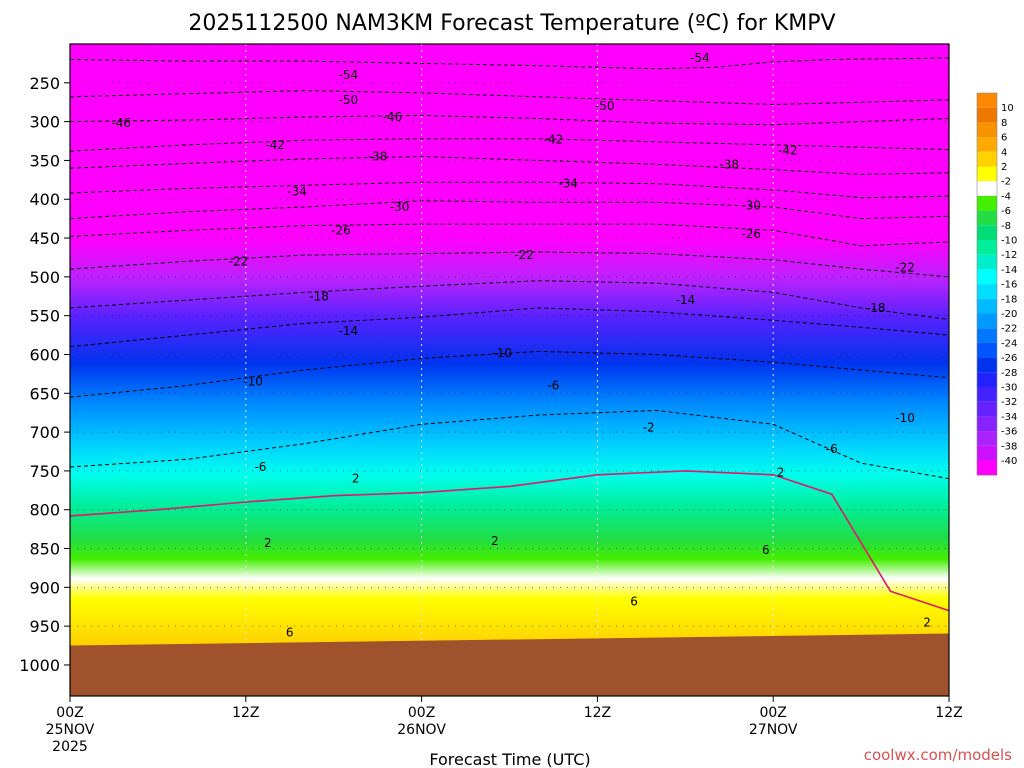 The width and height of the screenshot is (1024, 768). What do you see at coordinates (1009, 417) in the screenshot?
I see `colorbar-label: -34` at bounding box center [1009, 417].